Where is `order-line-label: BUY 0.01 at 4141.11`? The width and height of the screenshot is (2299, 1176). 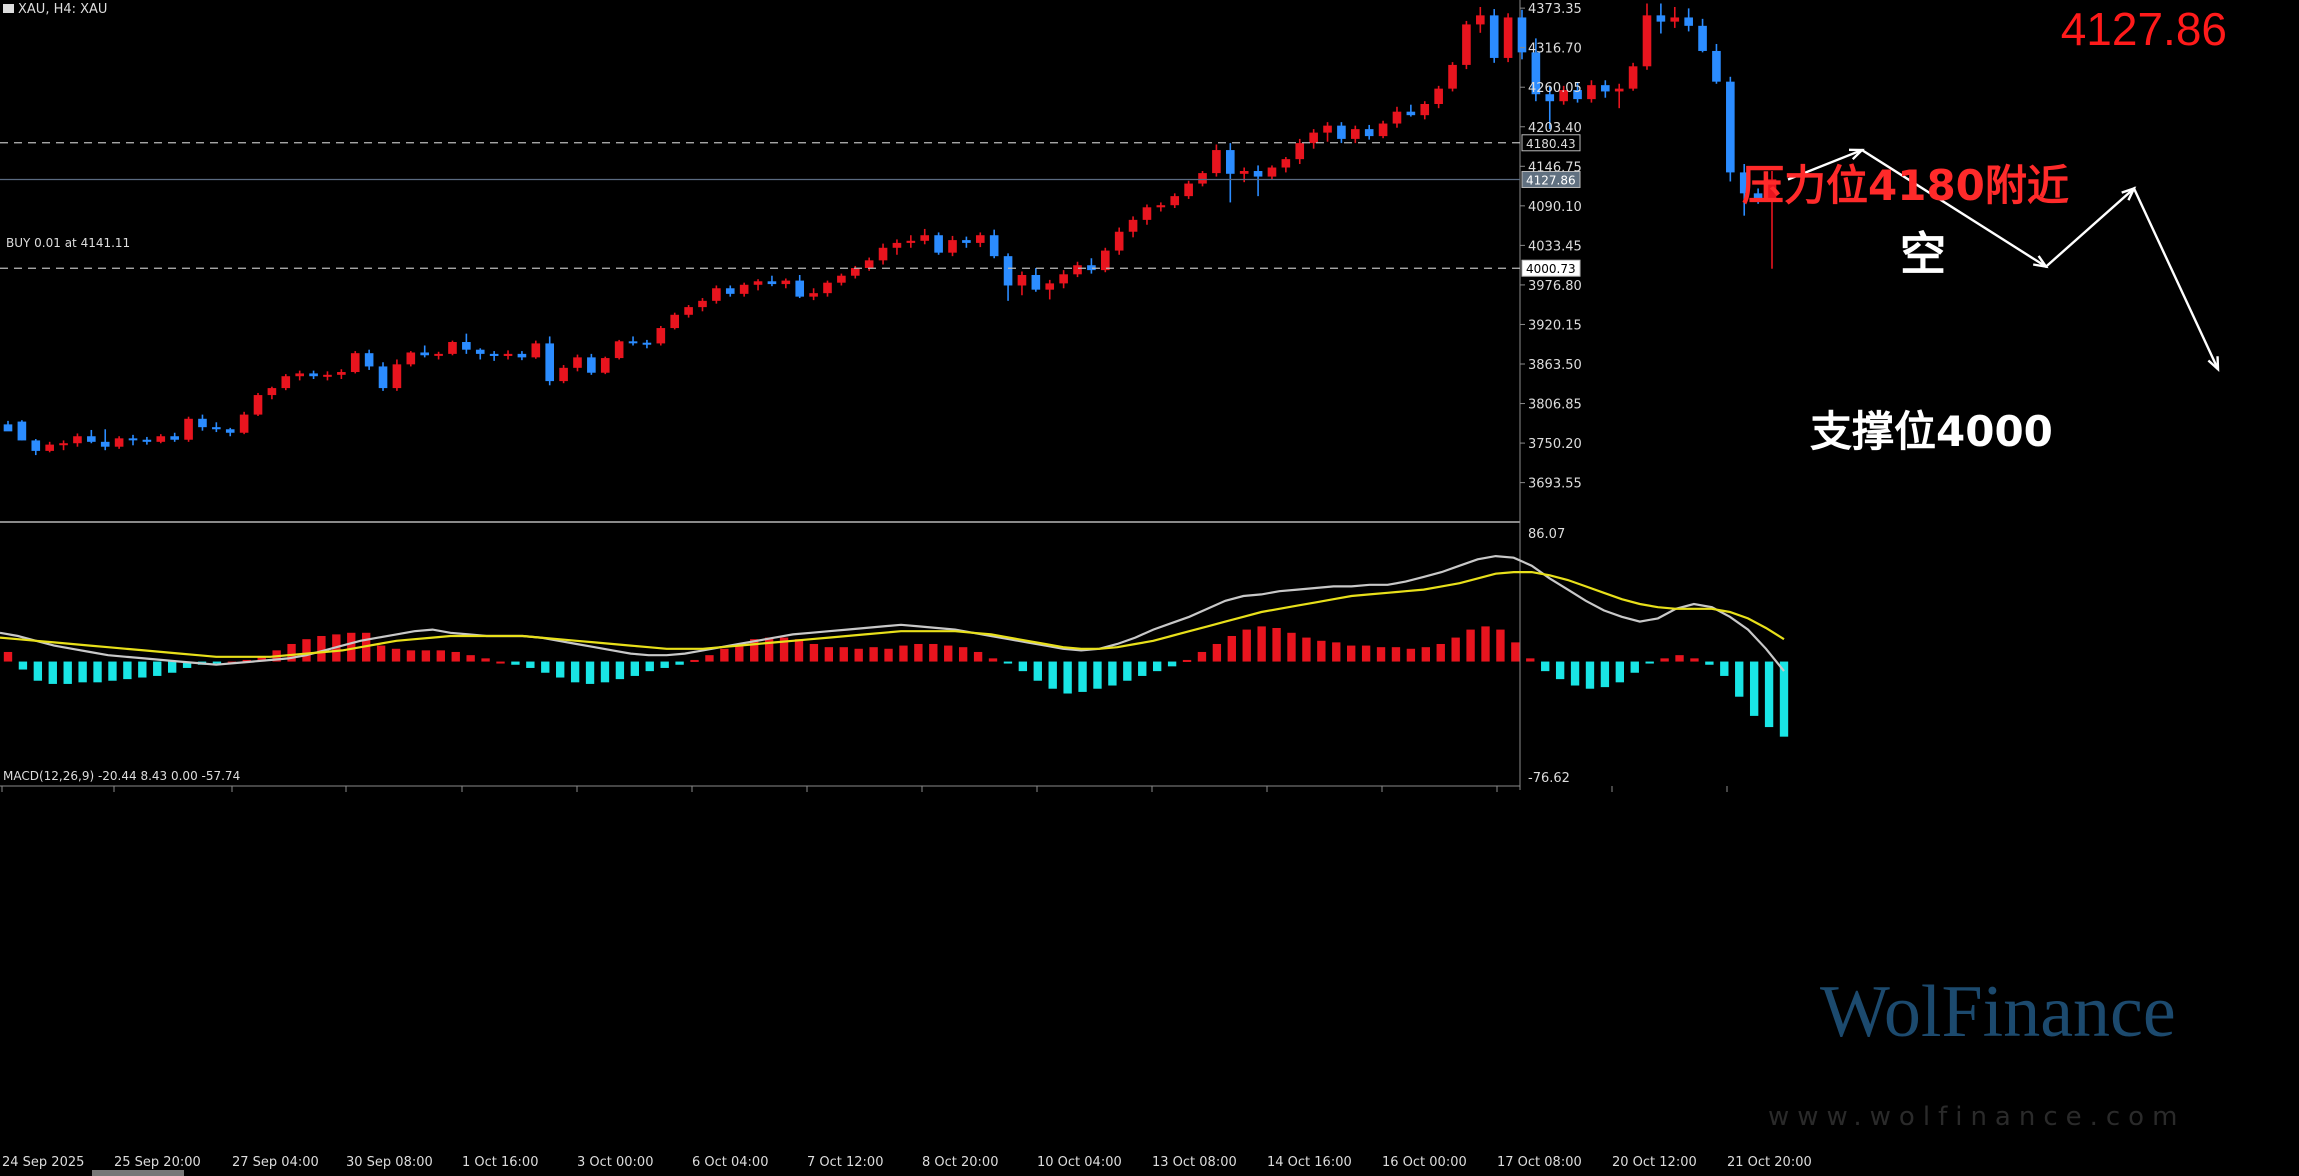 order-line-label: BUY 0.01 at 4141.11 is located at coordinates (68, 243).